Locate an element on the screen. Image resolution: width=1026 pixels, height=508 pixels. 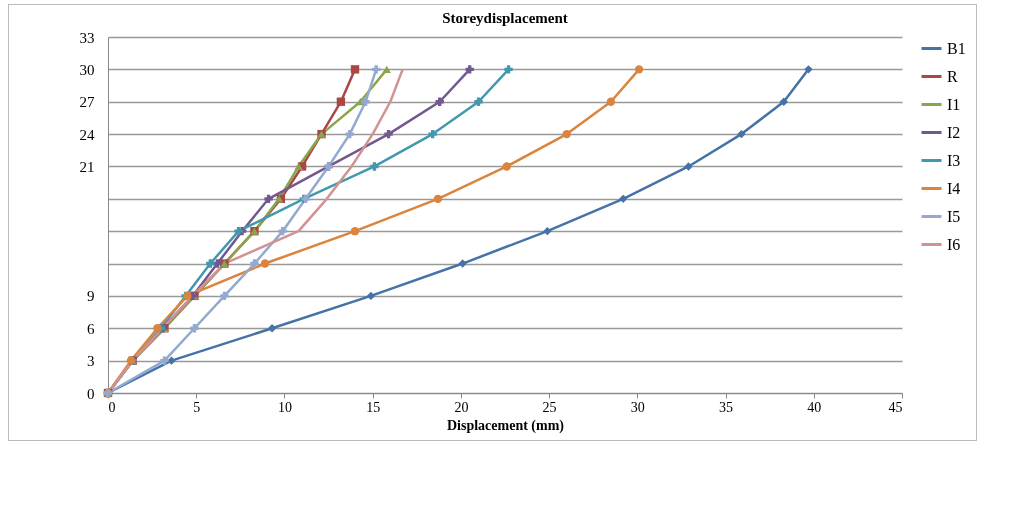
legend-label: R is located at coordinates (952, 76).